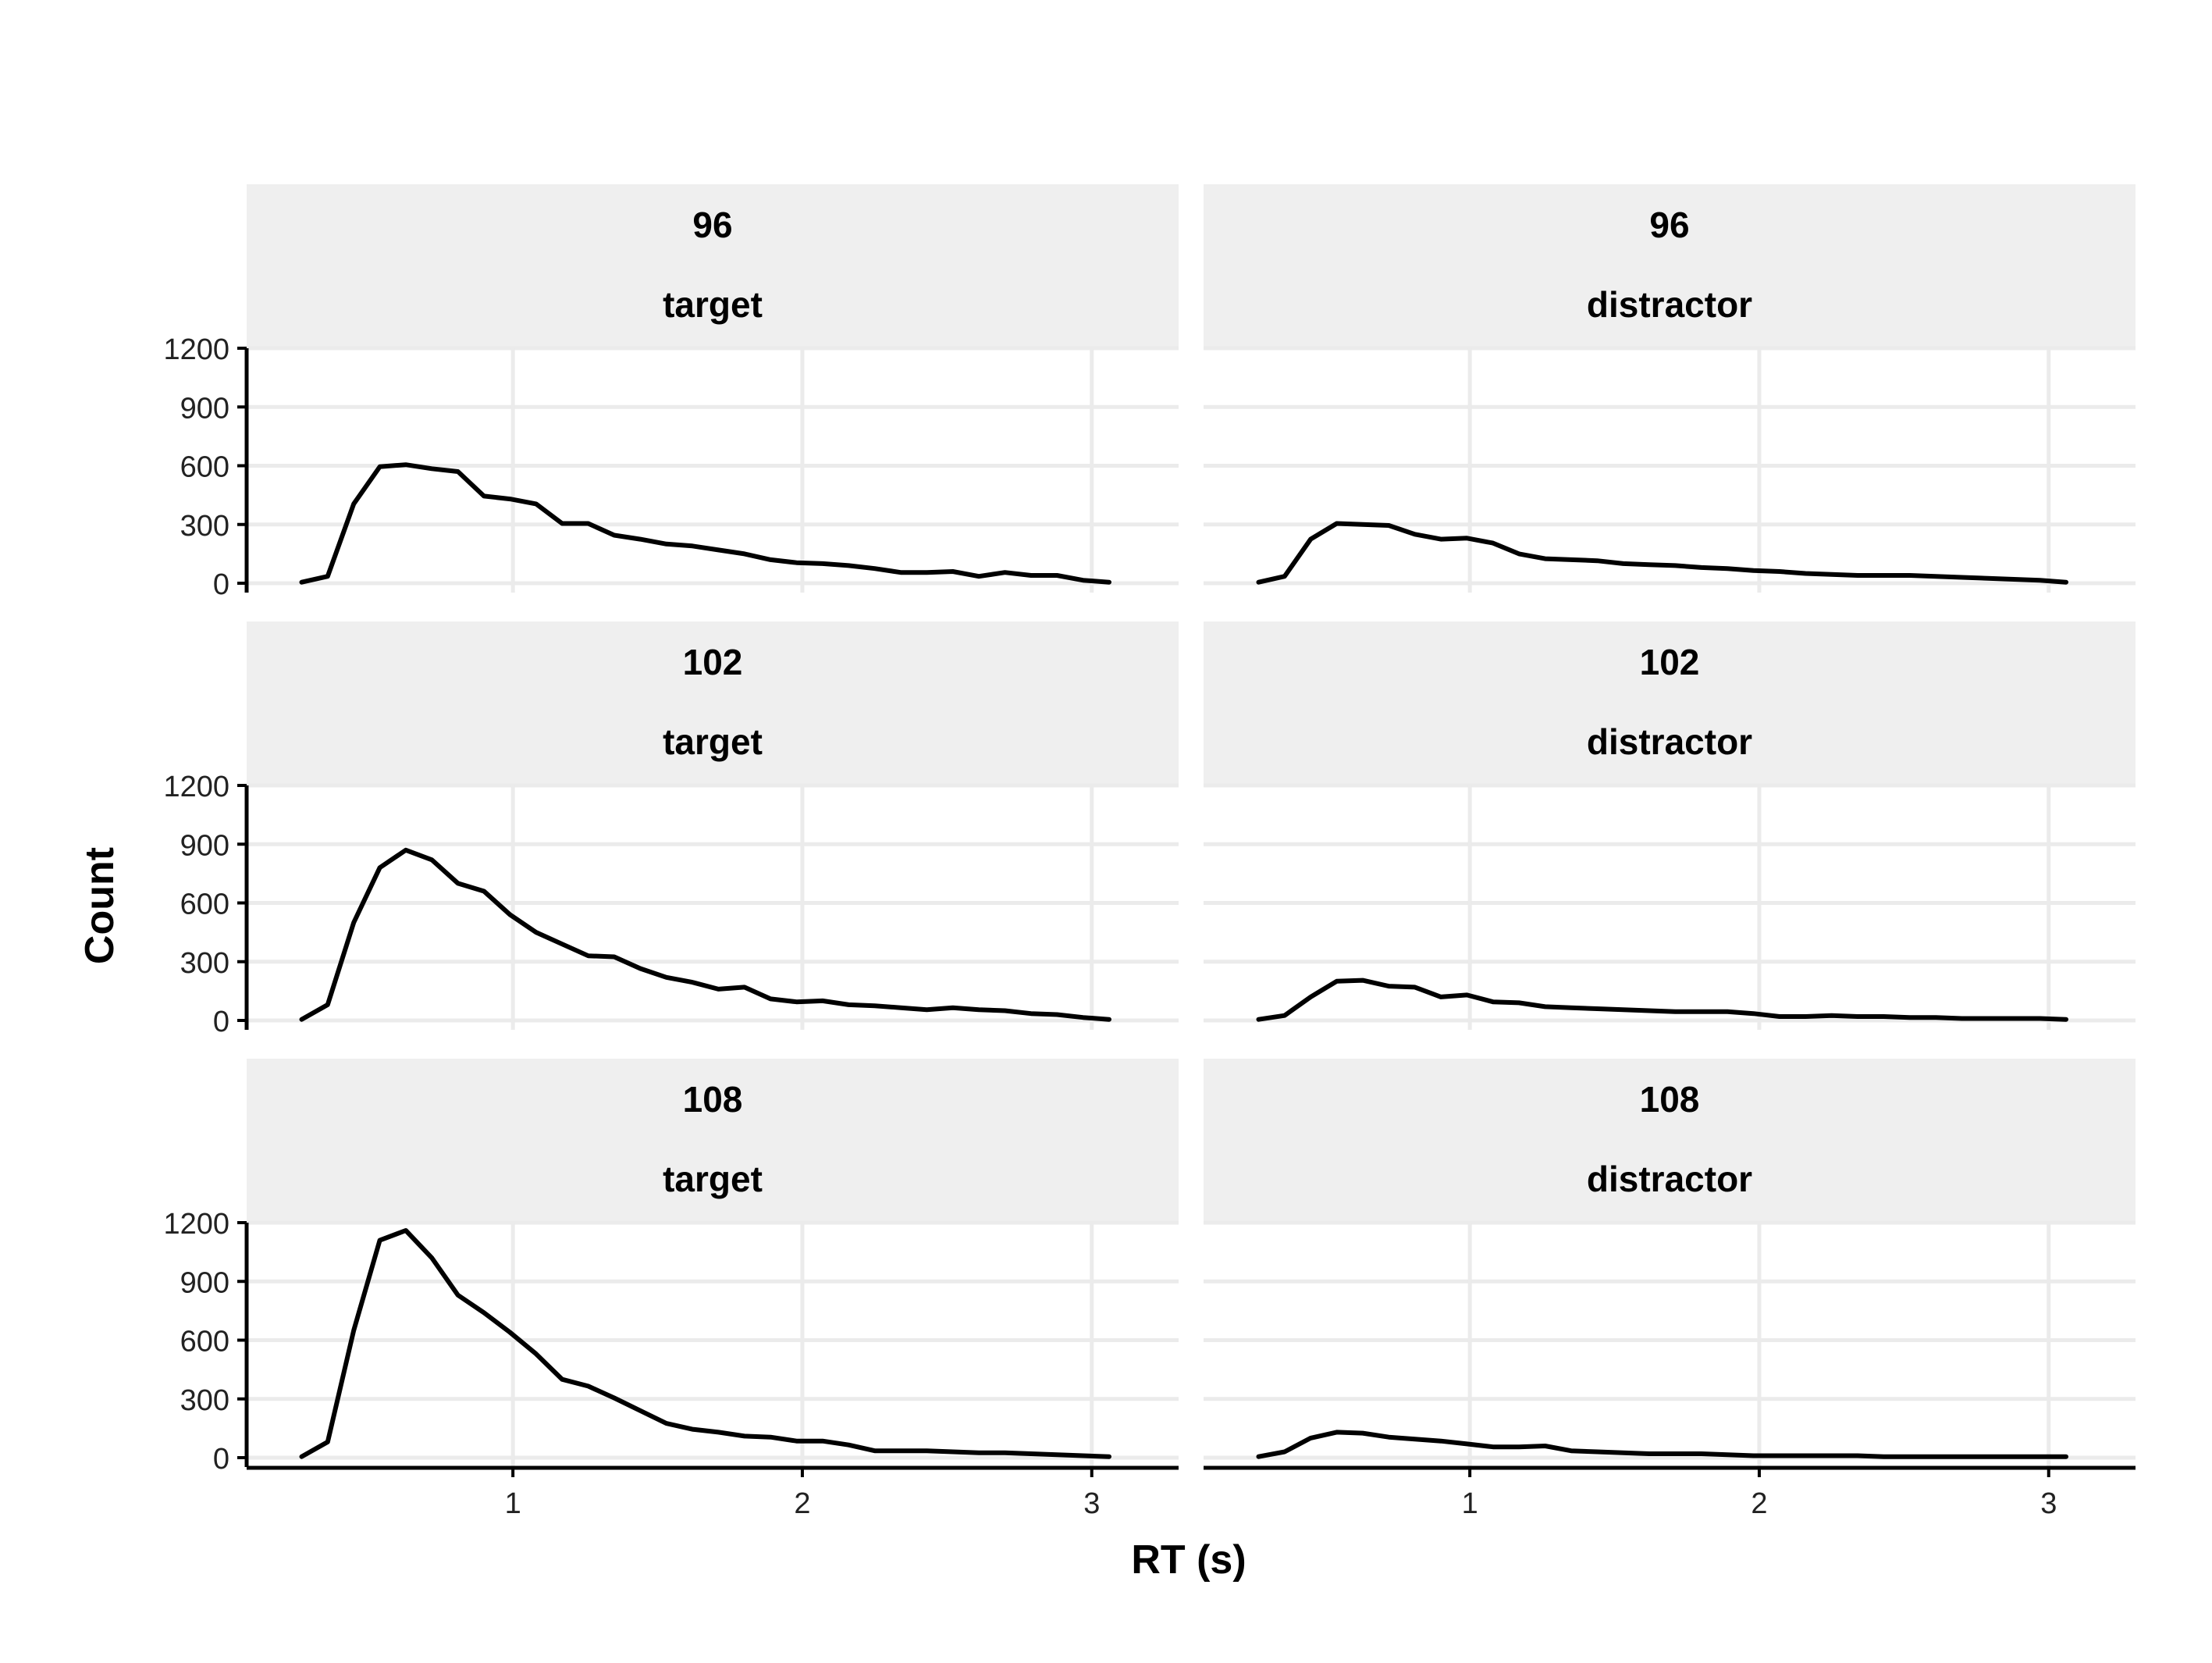 The image size is (2212, 1663). I want to click on facet-panel-3: 102 target, so click(713, 826).